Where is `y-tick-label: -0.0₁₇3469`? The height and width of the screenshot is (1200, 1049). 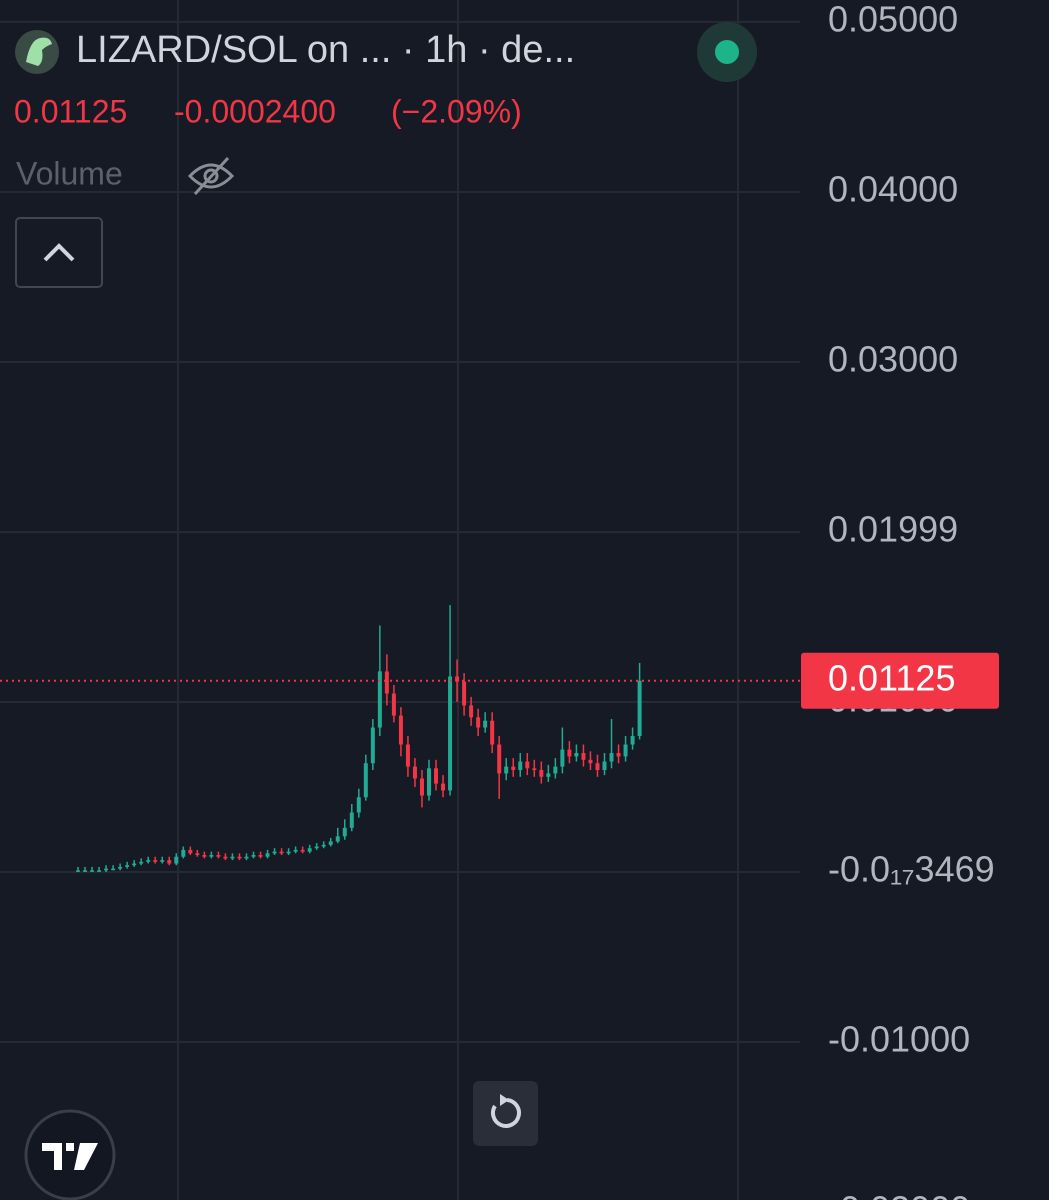
y-tick-label: -0.0₁₇3469 is located at coordinates (911, 869).